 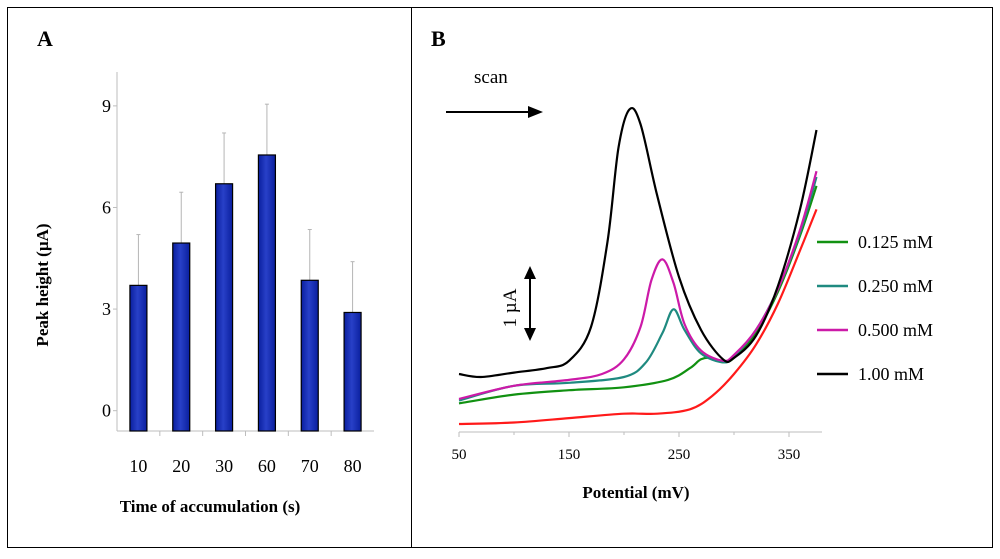 What do you see at coordinates (569, 455) in the screenshot?
I see `x-tick-label: 150` at bounding box center [569, 455].